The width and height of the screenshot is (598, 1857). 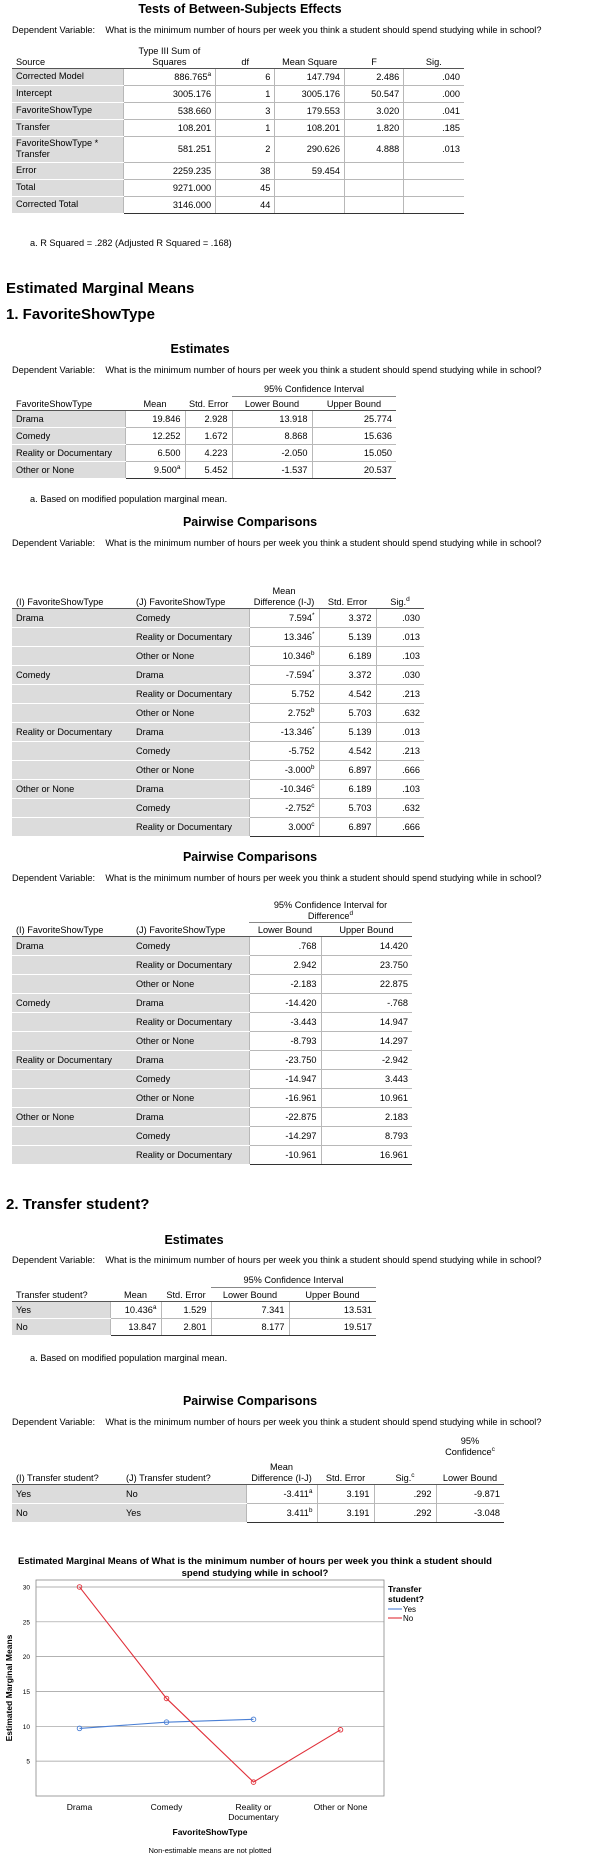 What do you see at coordinates (409, 1609) in the screenshot?
I see `legend-label: Yes` at bounding box center [409, 1609].